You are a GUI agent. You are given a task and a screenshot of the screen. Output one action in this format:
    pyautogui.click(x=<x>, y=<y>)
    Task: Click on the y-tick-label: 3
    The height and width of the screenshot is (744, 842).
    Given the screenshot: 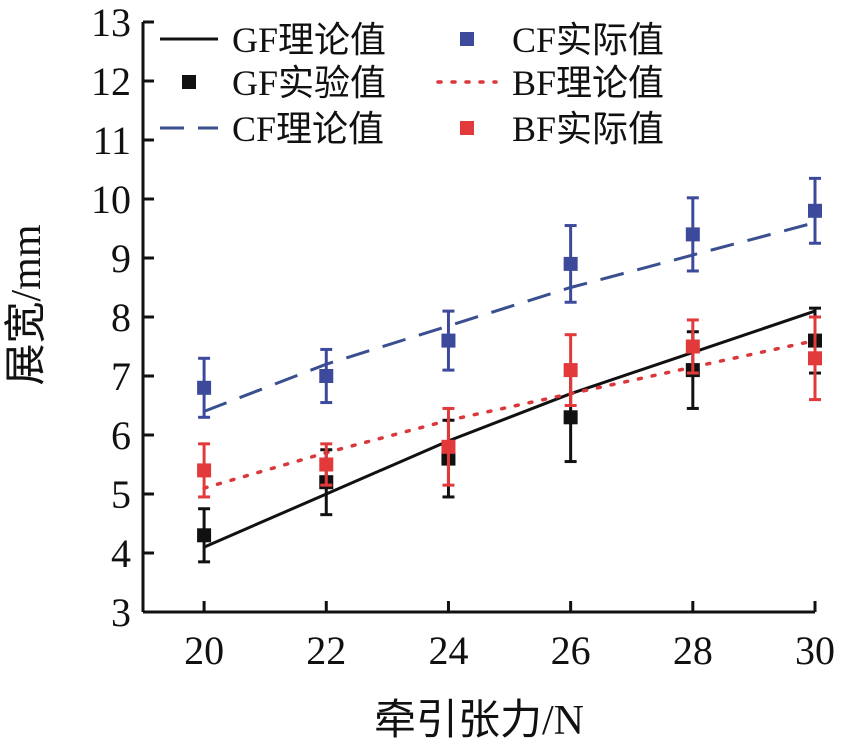 What is the action you would take?
    pyautogui.click(x=121, y=612)
    